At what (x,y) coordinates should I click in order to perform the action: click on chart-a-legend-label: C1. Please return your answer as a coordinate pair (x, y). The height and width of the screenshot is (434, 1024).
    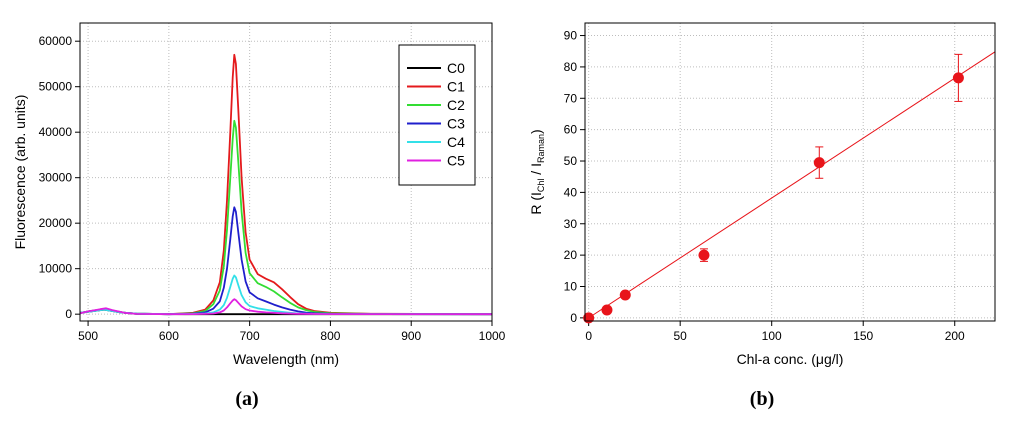
    Looking at the image, I should click on (456, 87).